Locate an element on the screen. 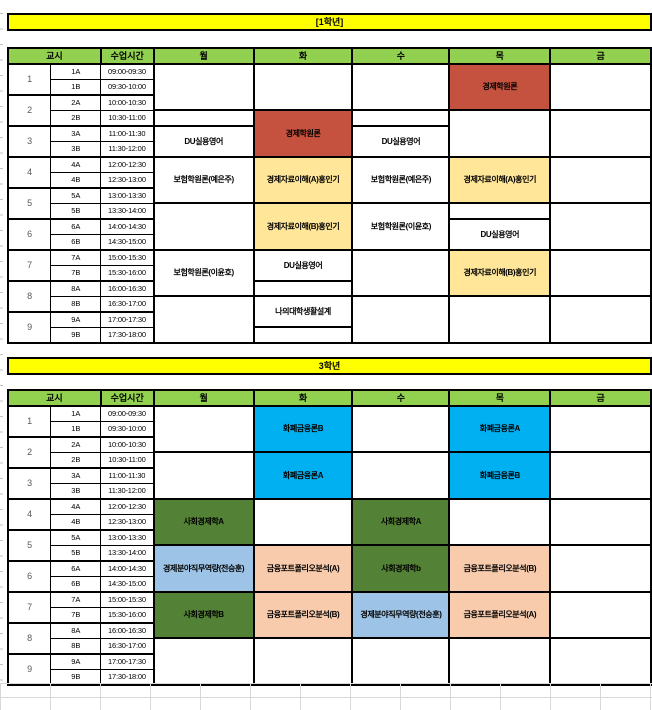 The width and height of the screenshot is (652, 710). course-cell: 사회경제학A is located at coordinates (401, 521).